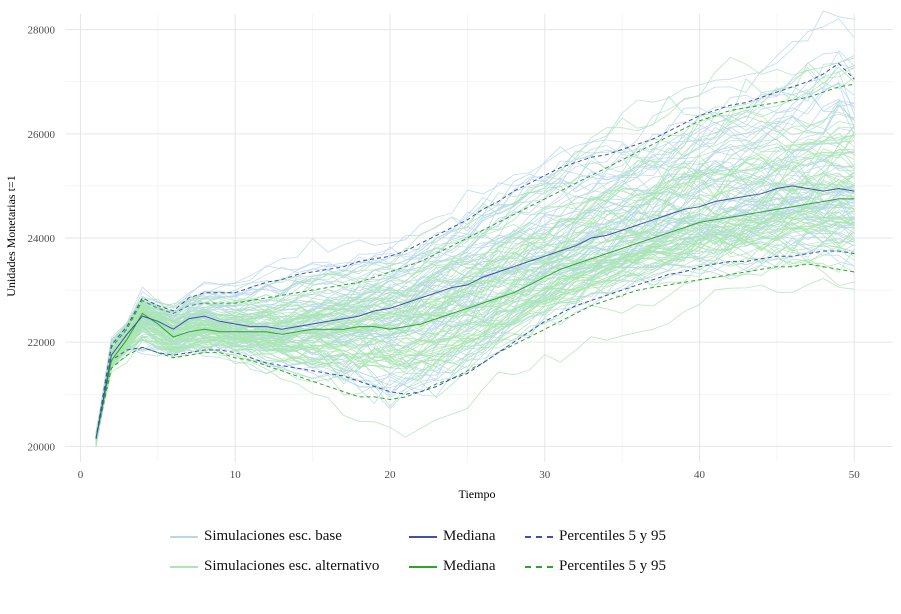  I want to click on legend-label-sim-base: Simulaciones esc. base, so click(273, 536).